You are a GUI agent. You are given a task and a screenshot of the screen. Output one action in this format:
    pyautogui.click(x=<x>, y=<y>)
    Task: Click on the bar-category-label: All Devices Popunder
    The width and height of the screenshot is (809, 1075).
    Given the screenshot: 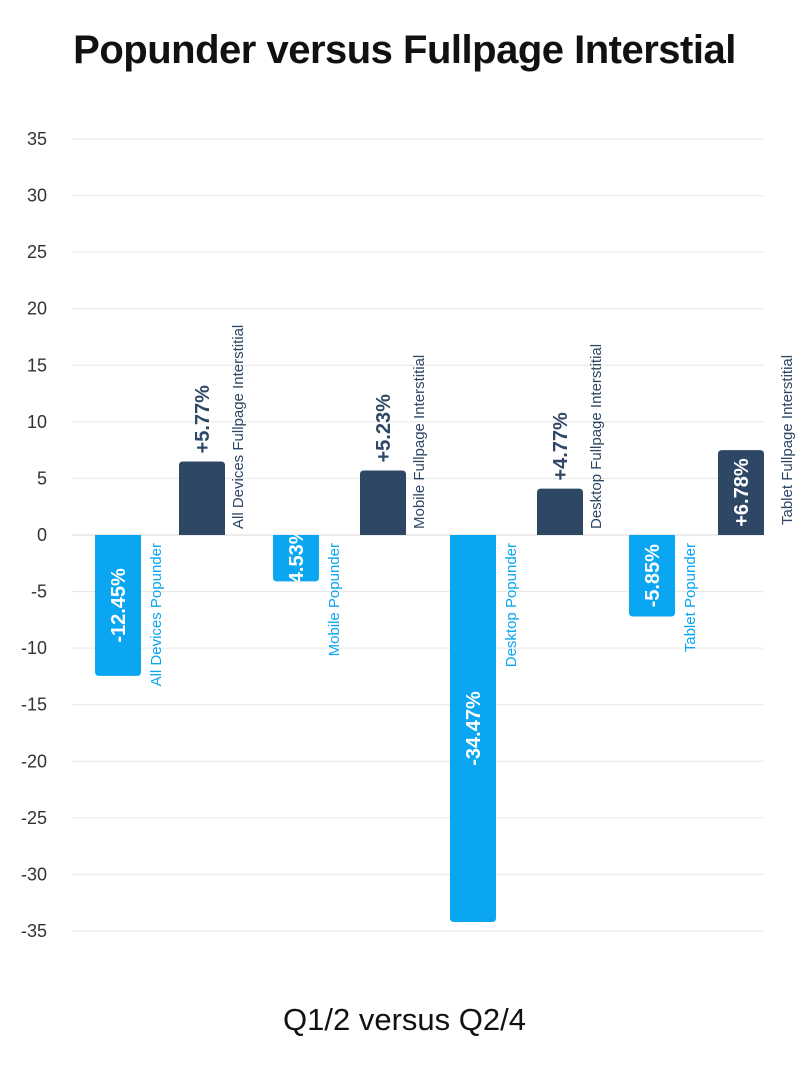 What is the action you would take?
    pyautogui.click(x=156, y=614)
    